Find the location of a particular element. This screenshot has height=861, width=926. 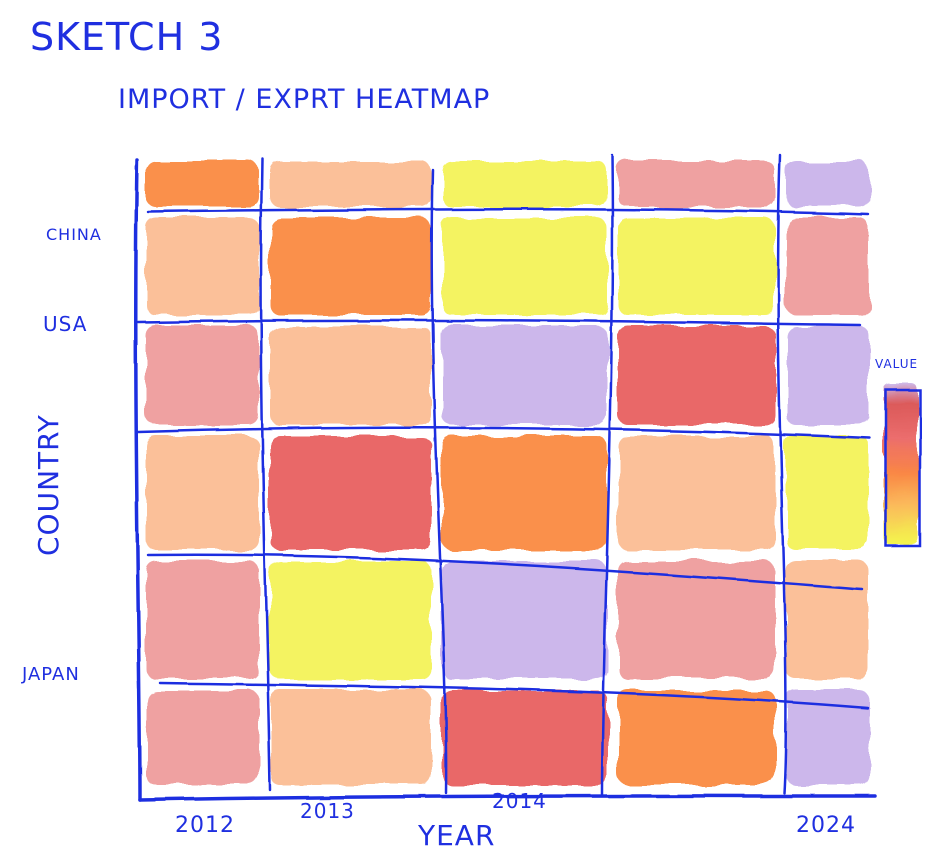

x-axis-title: YEAR is located at coordinates (456, 835).